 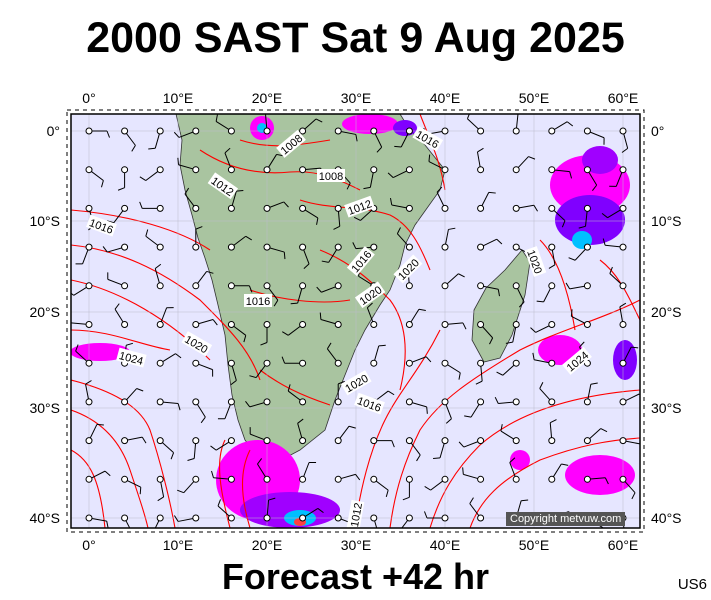 What do you see at coordinates (445, 545) in the screenshot?
I see `lon-label-bottom: 40°E` at bounding box center [445, 545].